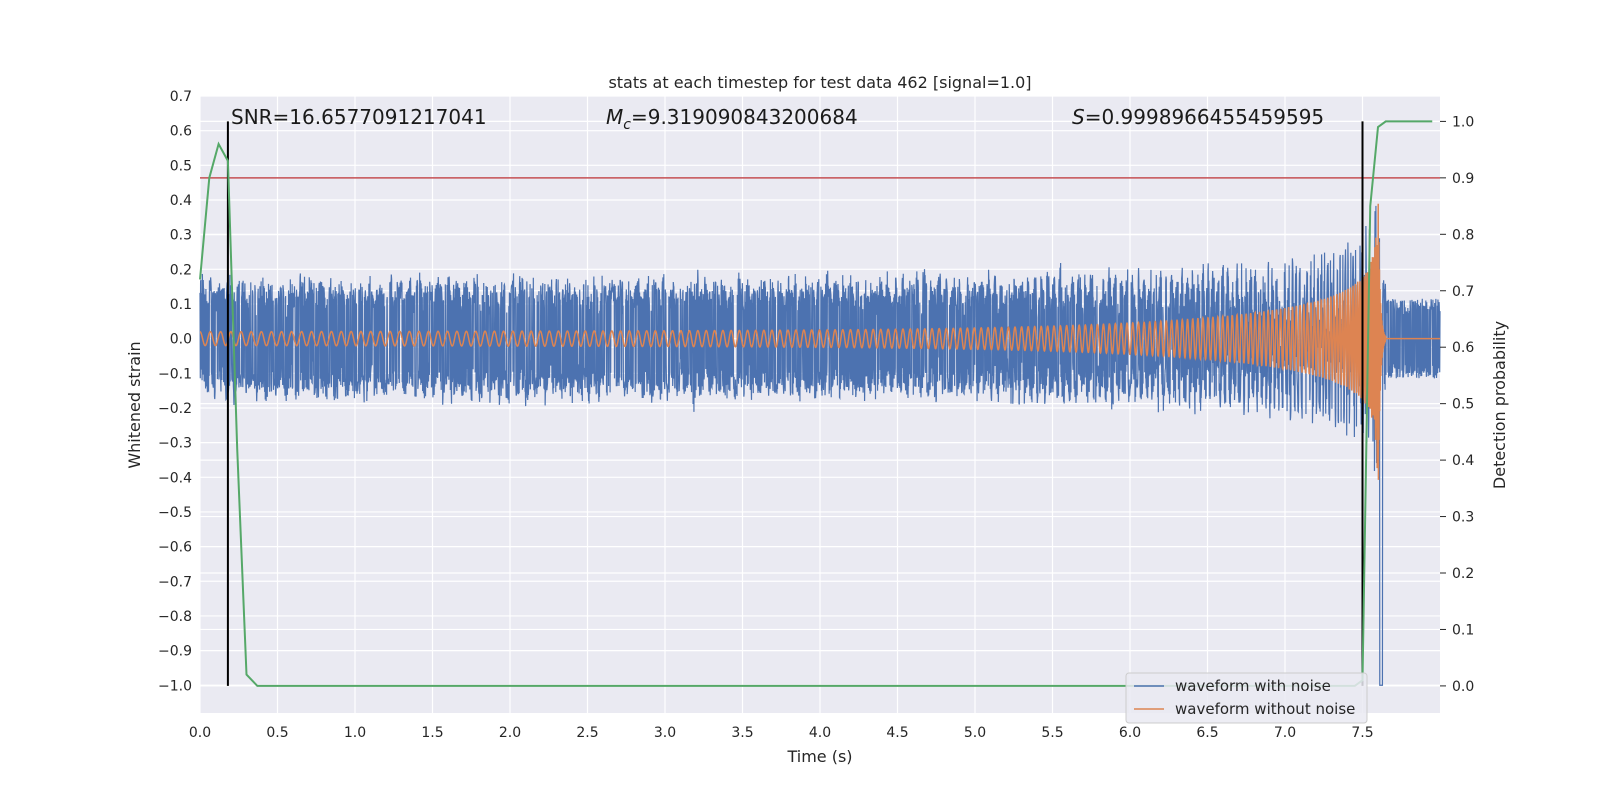 This screenshot has width=1600, height=800. Describe the element at coordinates (181, 236) in the screenshot. I see `y-tick-label: 0.3` at that location.